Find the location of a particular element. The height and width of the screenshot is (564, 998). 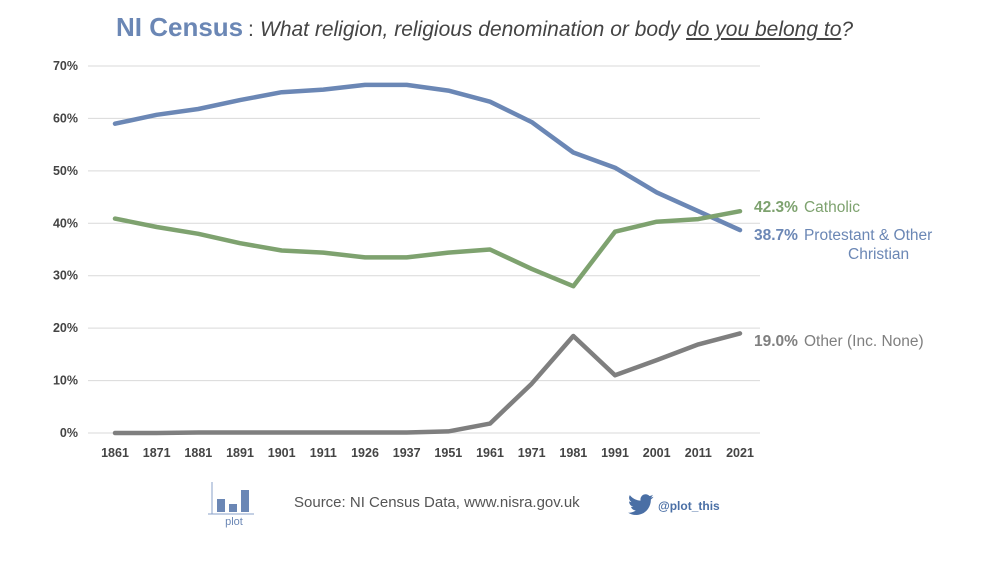

plot-logo-icon: plot is located at coordinates (231, 505).